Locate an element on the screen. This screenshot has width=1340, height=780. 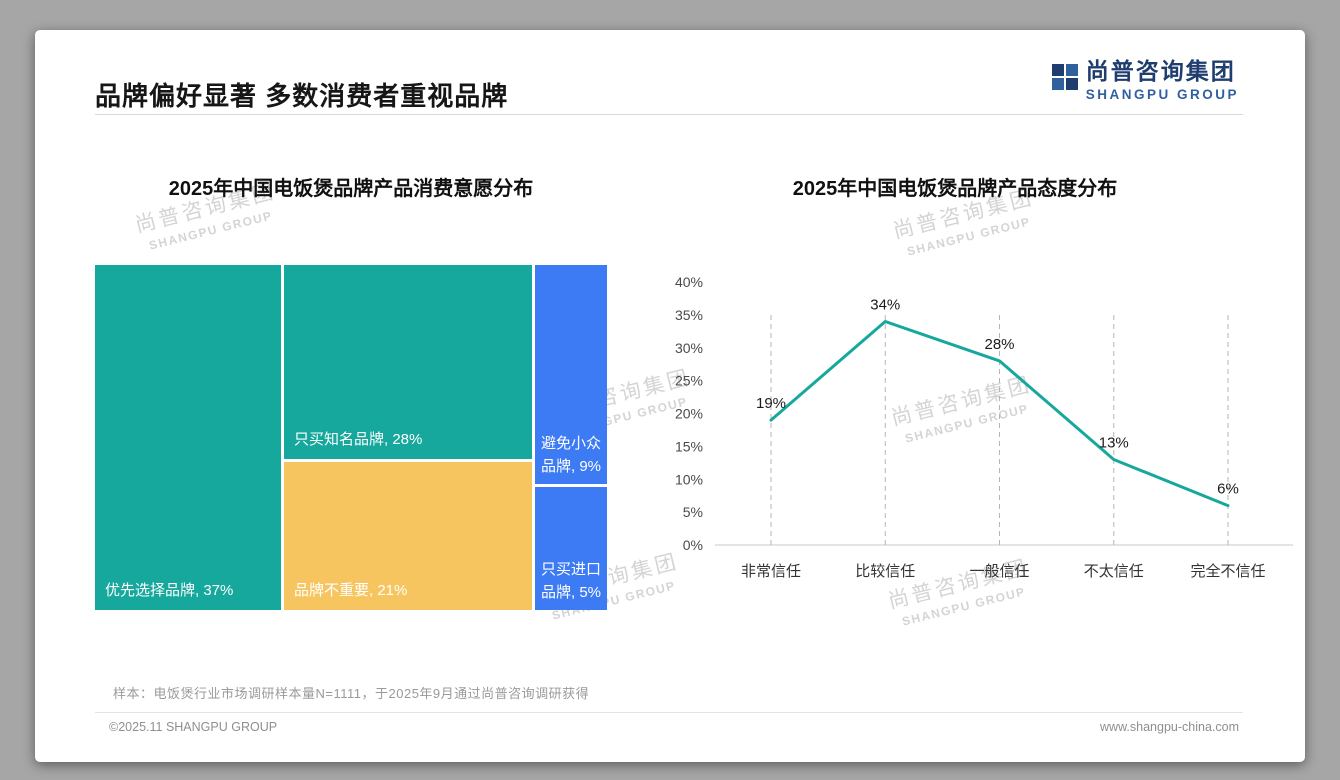
y-axis-tick: 40% is located at coordinates (689, 282).